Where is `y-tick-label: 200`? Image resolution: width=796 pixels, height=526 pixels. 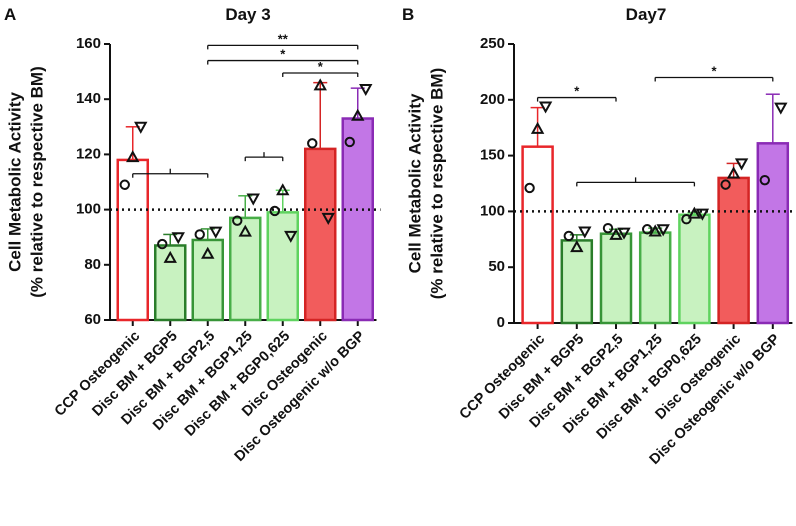
y-tick-label: 200 is located at coordinates (492, 99).